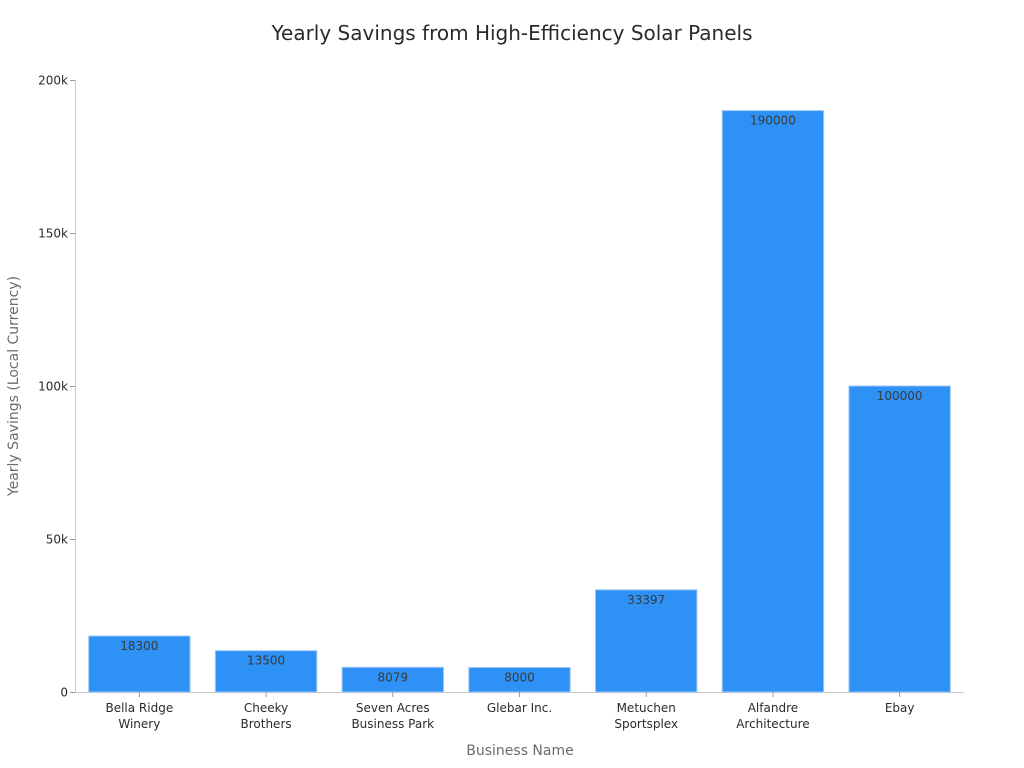  I want to click on bar-value-label: 8000, so click(519, 678).